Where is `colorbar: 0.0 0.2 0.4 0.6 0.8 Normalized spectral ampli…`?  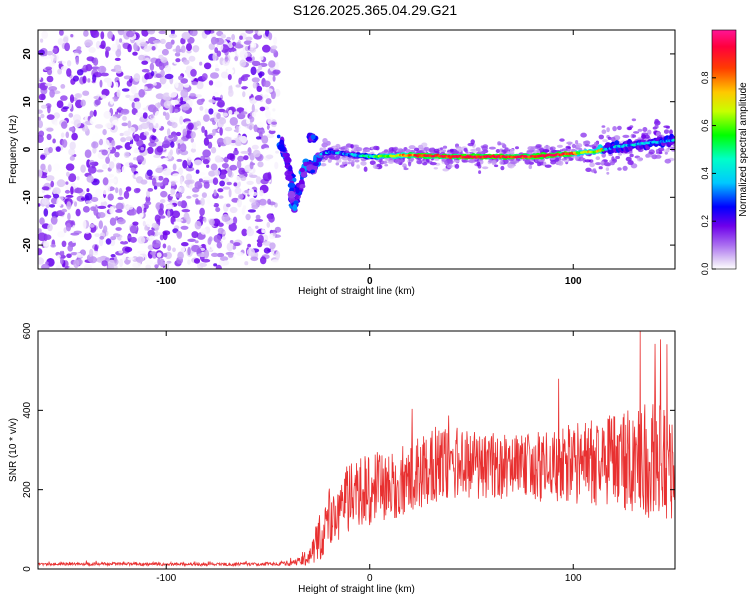
colorbar: 0.0 0.2 0.4 0.6 0.8 Normalized spectral ampli… is located at coordinates (724, 152).